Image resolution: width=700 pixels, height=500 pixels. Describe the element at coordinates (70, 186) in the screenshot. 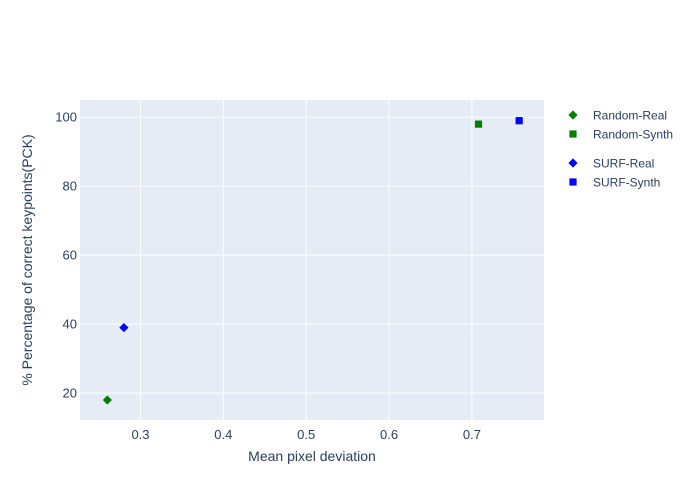

I see `y-tick-label: 80` at that location.